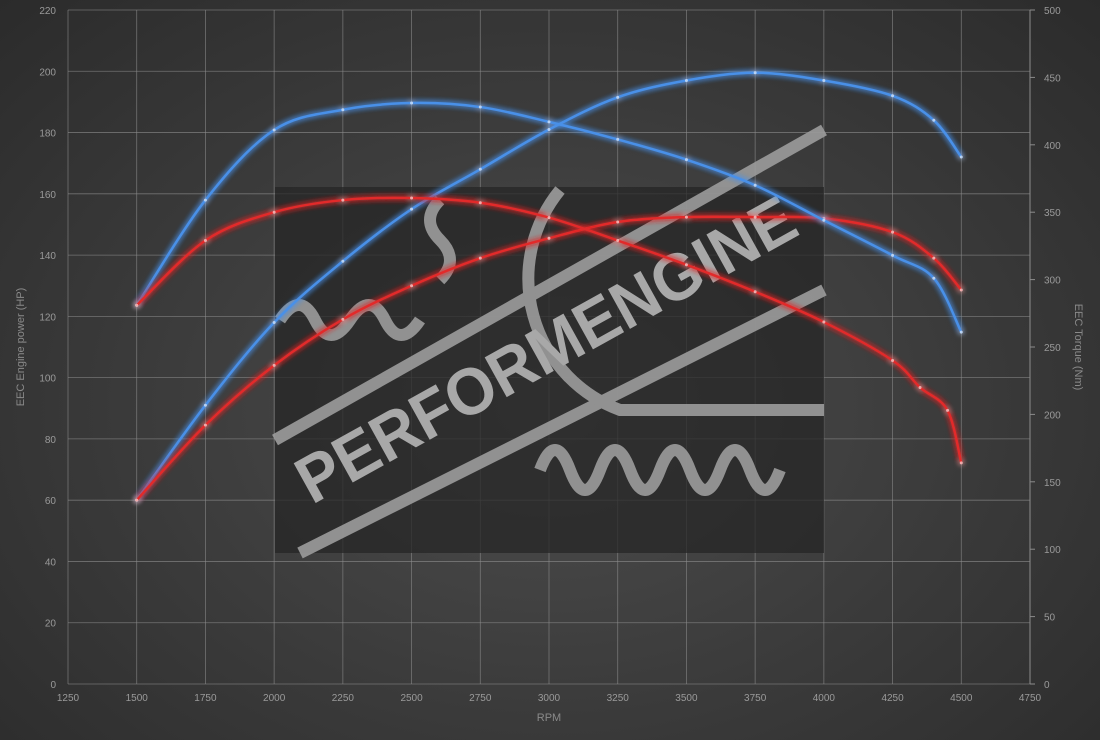 This screenshot has width=1100, height=740. Describe the element at coordinates (1052, 550) in the screenshot. I see `y-right-tick-label: 100` at that location.